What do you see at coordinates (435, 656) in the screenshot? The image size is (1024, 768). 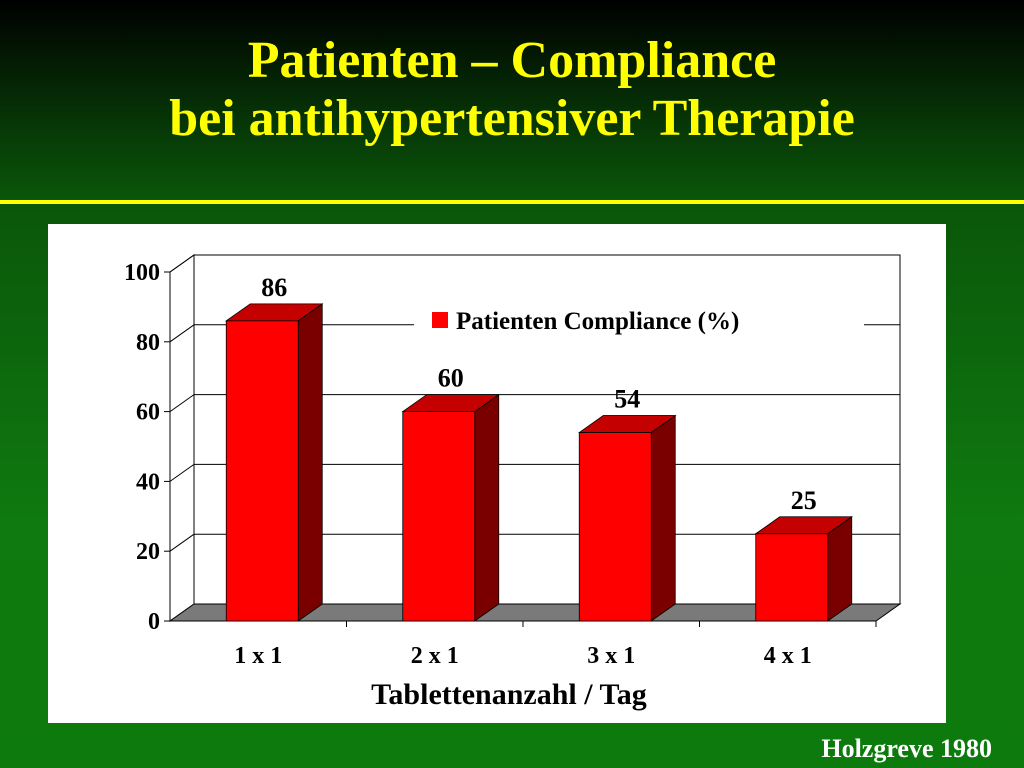 I see `x-tick-label: 2 x 1` at bounding box center [435, 656].